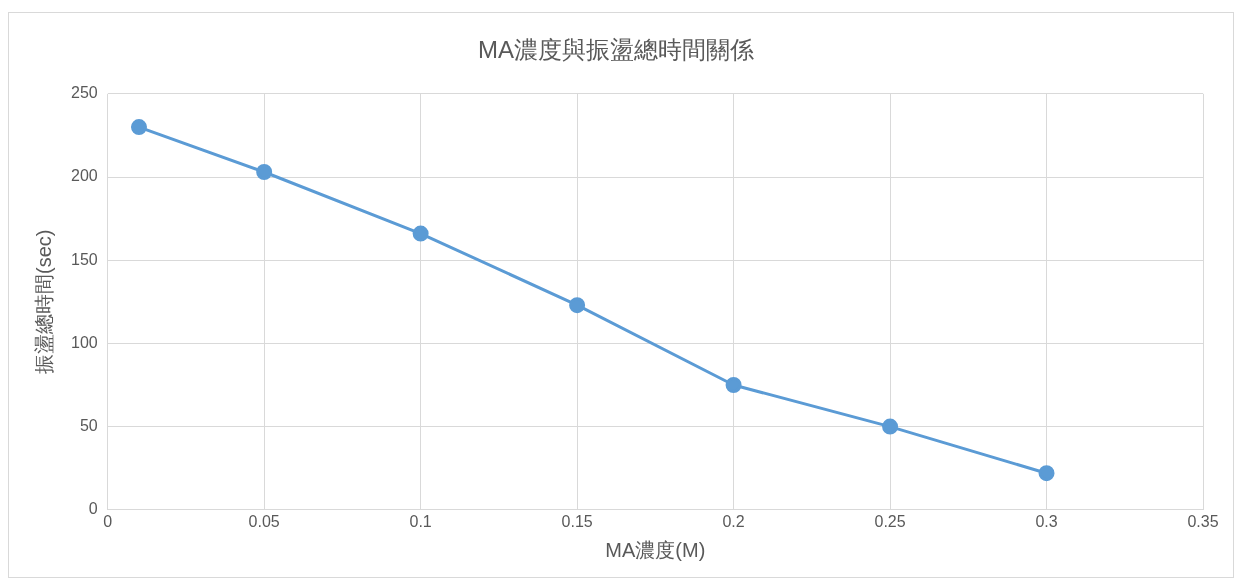  Describe the element at coordinates (93, 509) in the screenshot. I see `y-tick-label: 0` at that location.